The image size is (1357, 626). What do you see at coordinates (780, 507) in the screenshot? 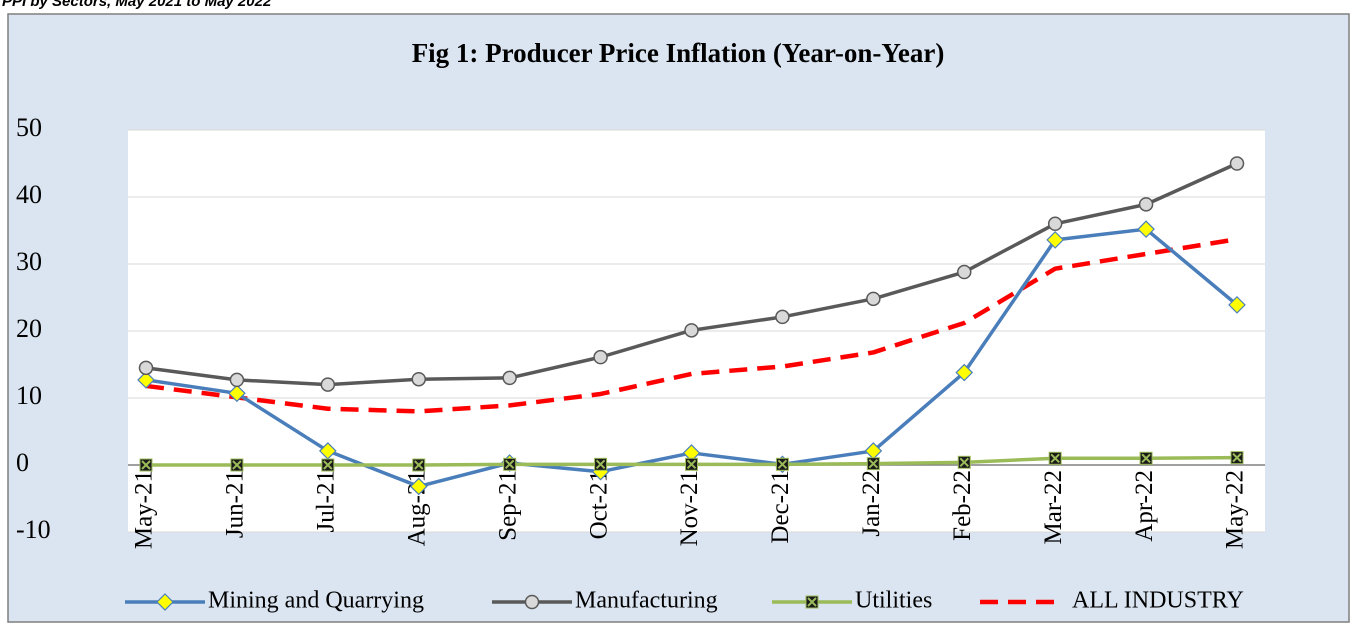
I see `x-tick-label: Dec-21` at bounding box center [780, 507].